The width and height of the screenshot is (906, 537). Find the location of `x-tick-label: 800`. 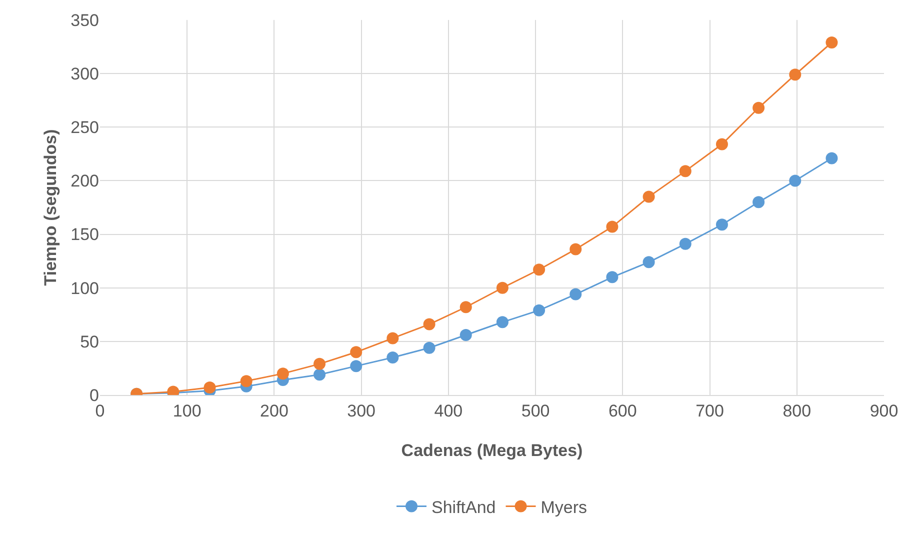

x-tick-label: 800 is located at coordinates (797, 410).